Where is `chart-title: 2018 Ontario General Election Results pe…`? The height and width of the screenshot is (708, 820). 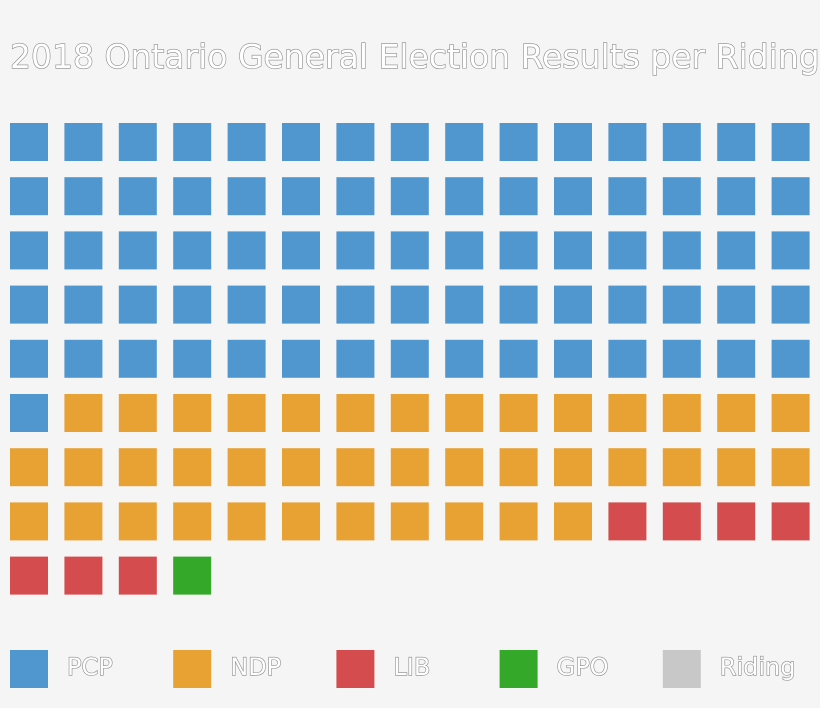 chart-title: 2018 Ontario General Election Results pe… is located at coordinates (415, 56).